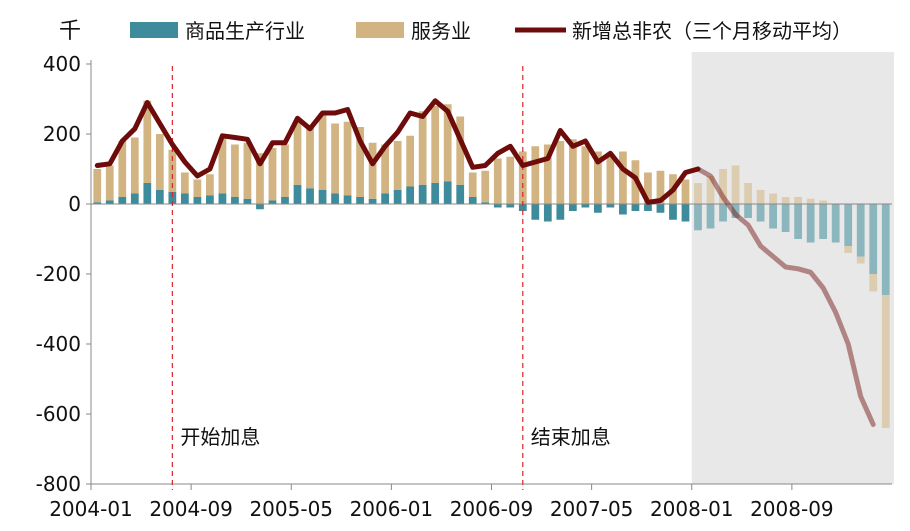 This screenshot has width=910, height=531. Describe the element at coordinates (58, 274) in the screenshot. I see `y-tick-label: -200` at that location.